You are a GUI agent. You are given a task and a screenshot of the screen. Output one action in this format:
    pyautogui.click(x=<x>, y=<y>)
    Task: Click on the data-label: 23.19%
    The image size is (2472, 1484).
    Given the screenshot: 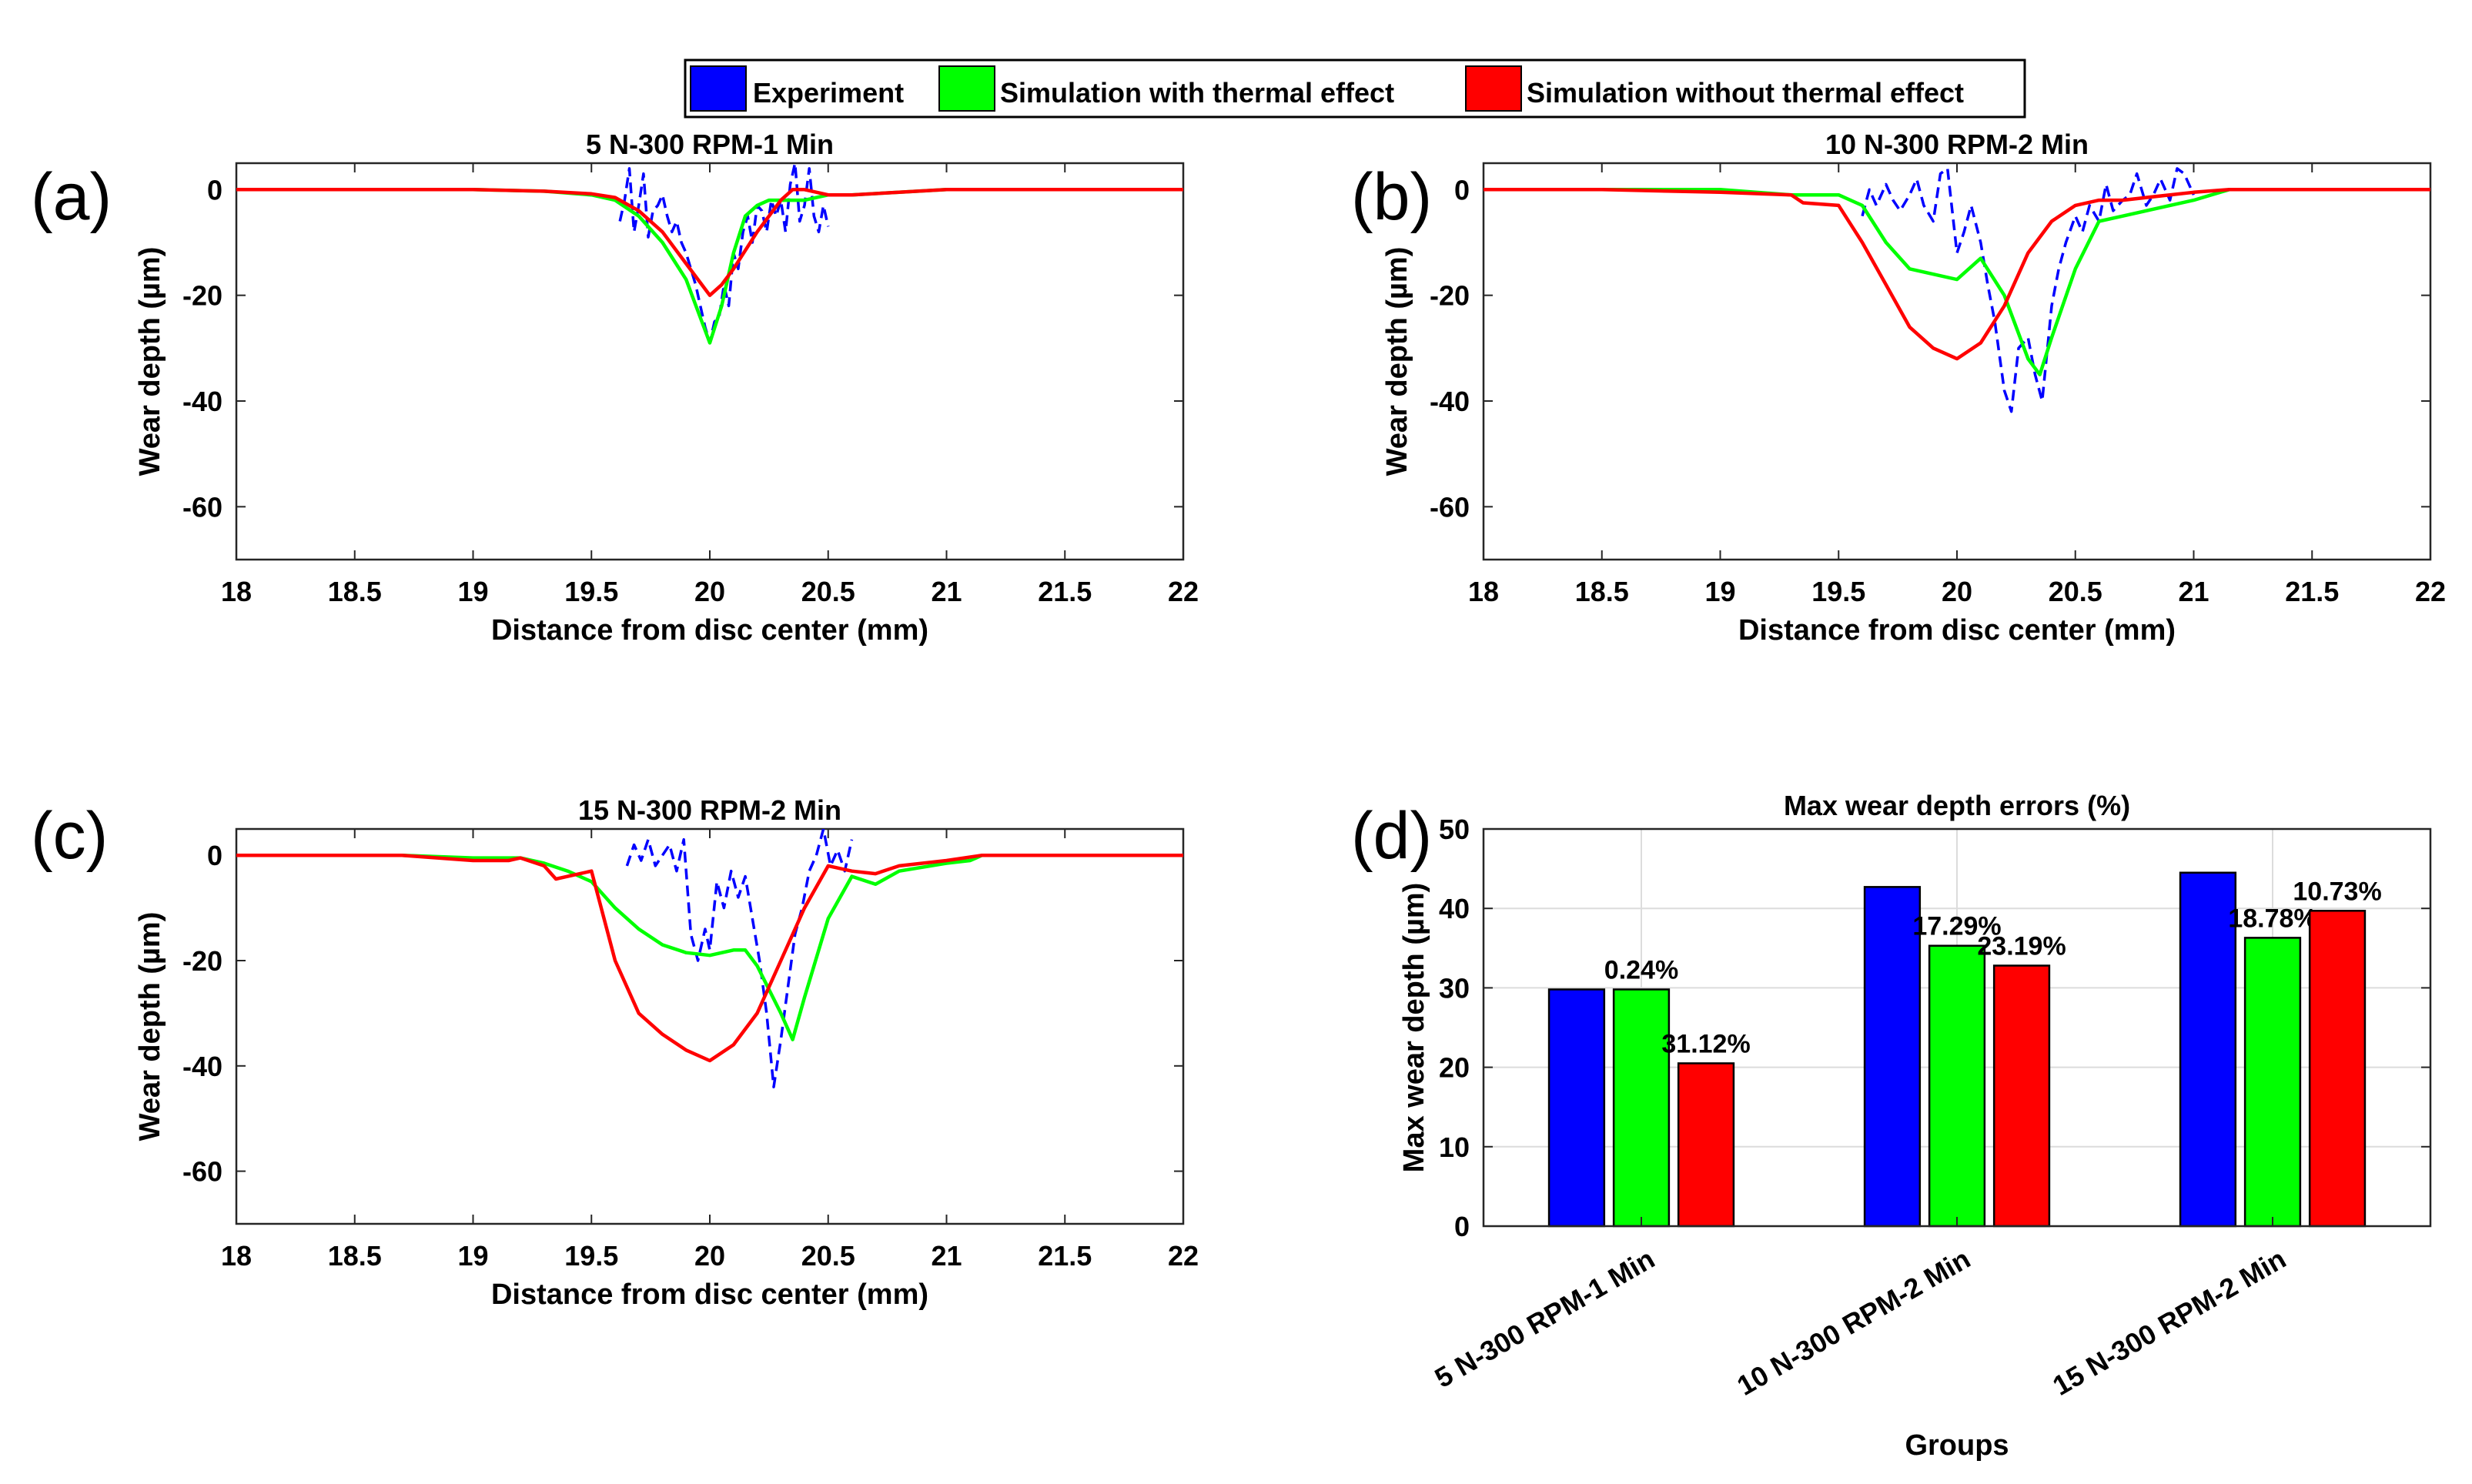 What is the action you would take?
    pyautogui.click(x=2022, y=946)
    